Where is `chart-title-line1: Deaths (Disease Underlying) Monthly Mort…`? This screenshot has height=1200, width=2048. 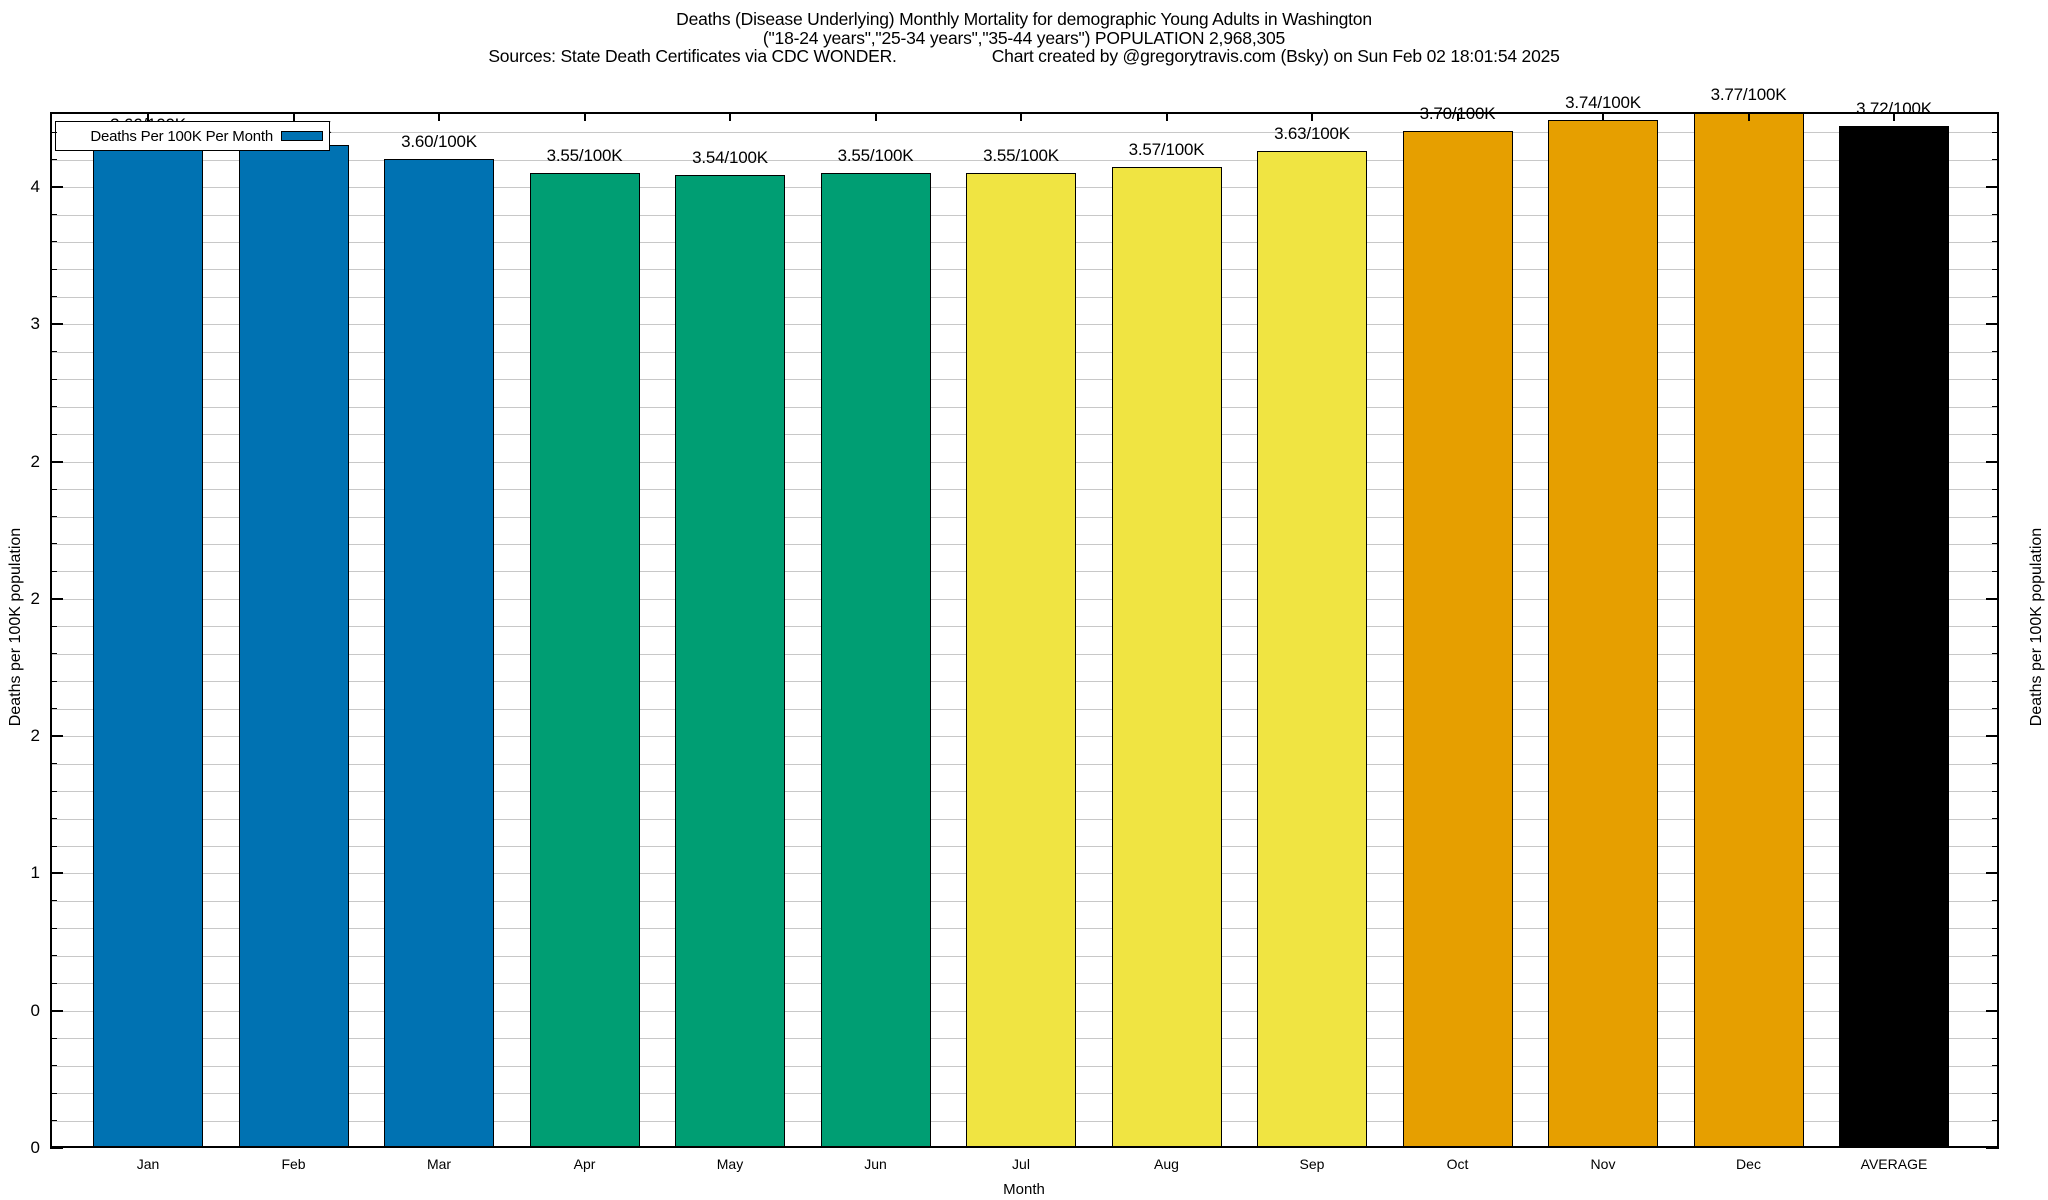 chart-title-line1: Deaths (Disease Underlying) Monthly Mort… is located at coordinates (1024, 19).